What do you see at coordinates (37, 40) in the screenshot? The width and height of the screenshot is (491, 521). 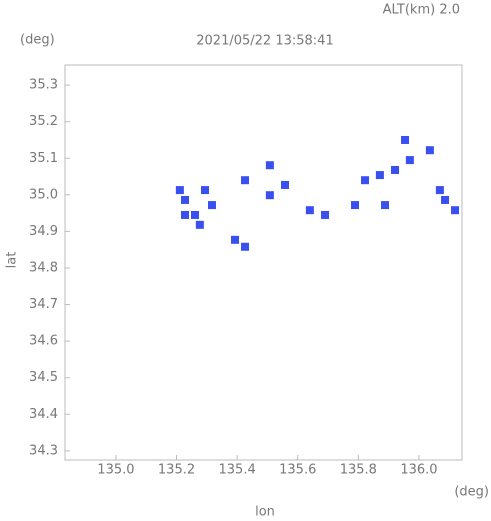 I see `y-unit: (deg)` at bounding box center [37, 40].